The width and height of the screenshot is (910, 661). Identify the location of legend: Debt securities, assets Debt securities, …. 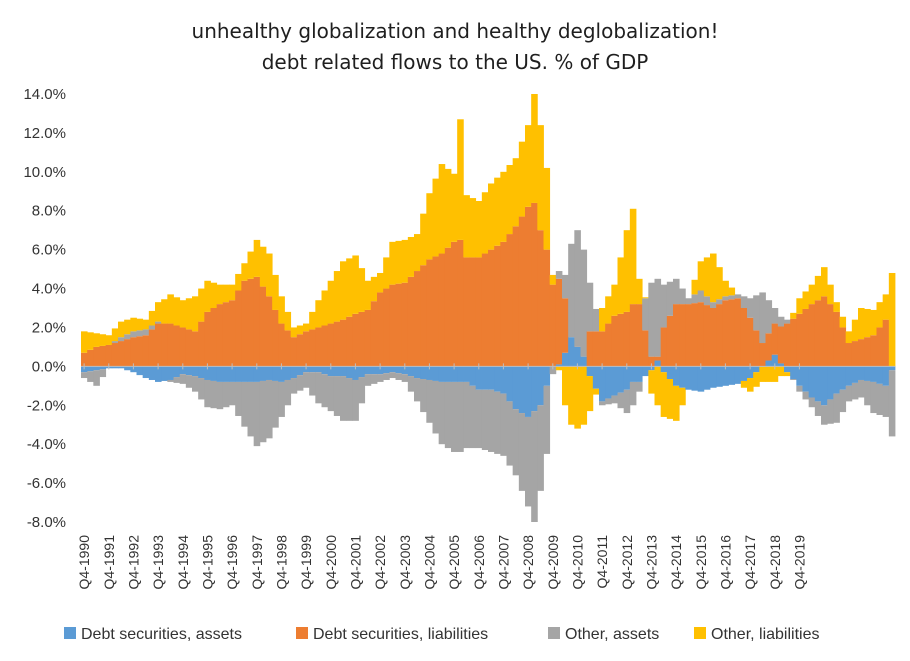
(442, 634).